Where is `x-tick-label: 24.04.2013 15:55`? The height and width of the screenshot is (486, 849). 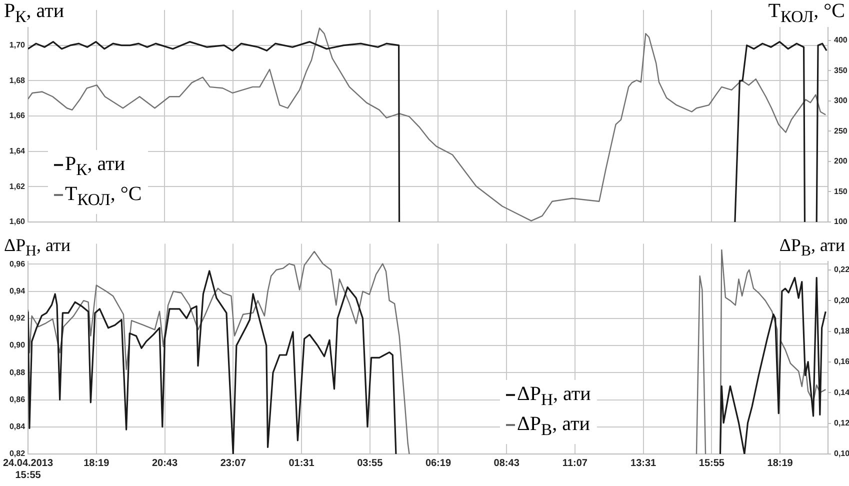 x-tick-label: 24.04.2013 15:55 is located at coordinates (28, 469).